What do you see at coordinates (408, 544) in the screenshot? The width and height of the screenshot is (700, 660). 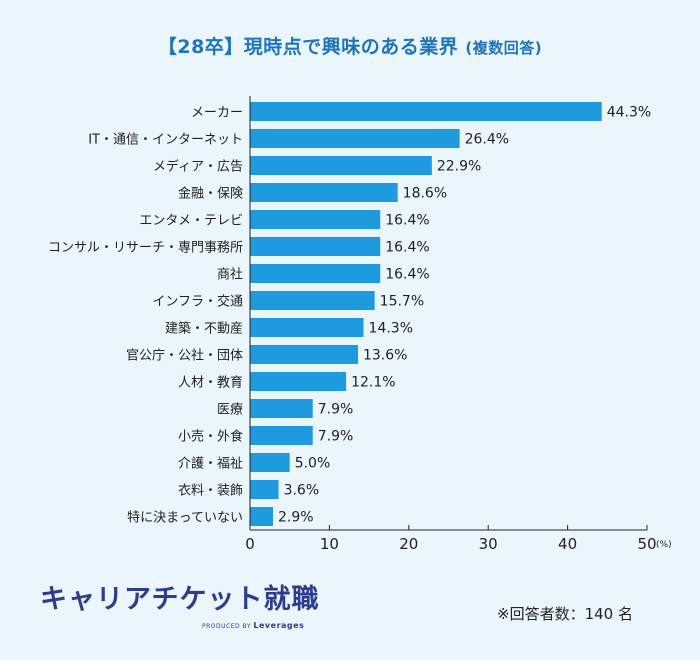 I see `x-tick-label: 20` at bounding box center [408, 544].